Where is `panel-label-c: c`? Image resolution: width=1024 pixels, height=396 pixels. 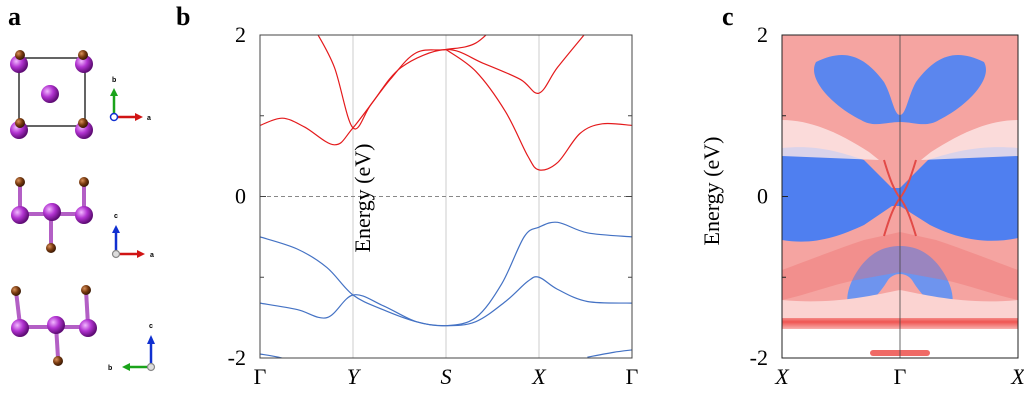 panel-label-c: c is located at coordinates (728, 16).